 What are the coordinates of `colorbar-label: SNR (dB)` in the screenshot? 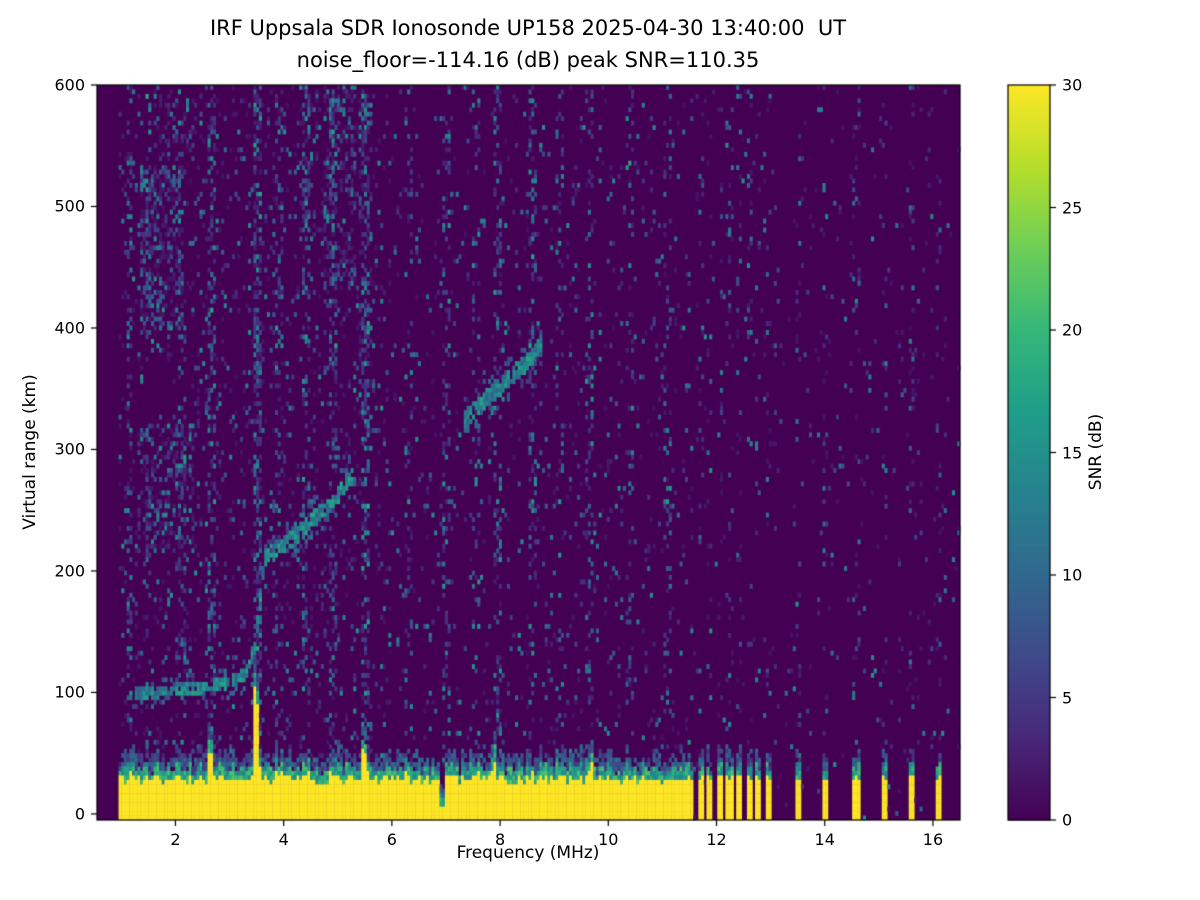 It's located at (1096, 452).